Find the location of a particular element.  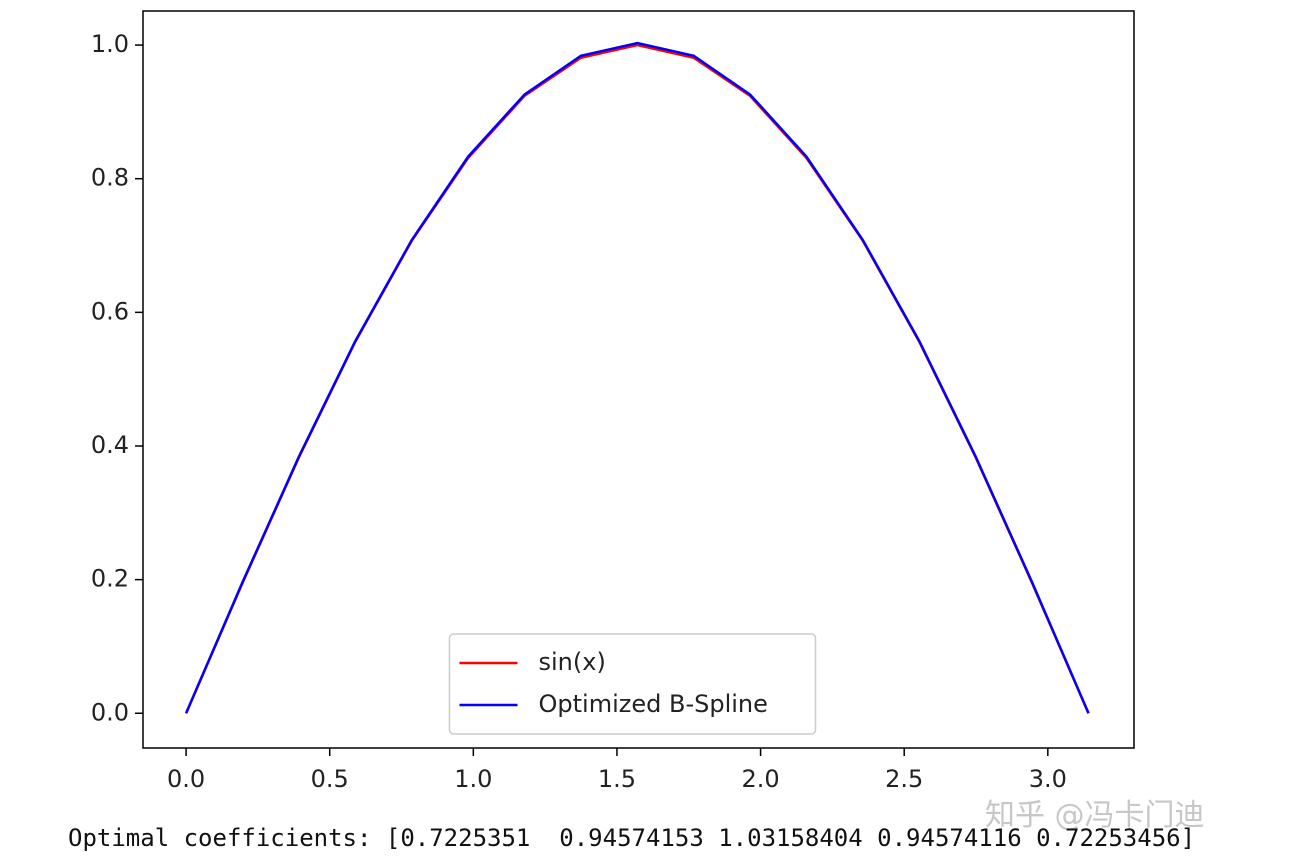

legend-box is located at coordinates (632, 684).